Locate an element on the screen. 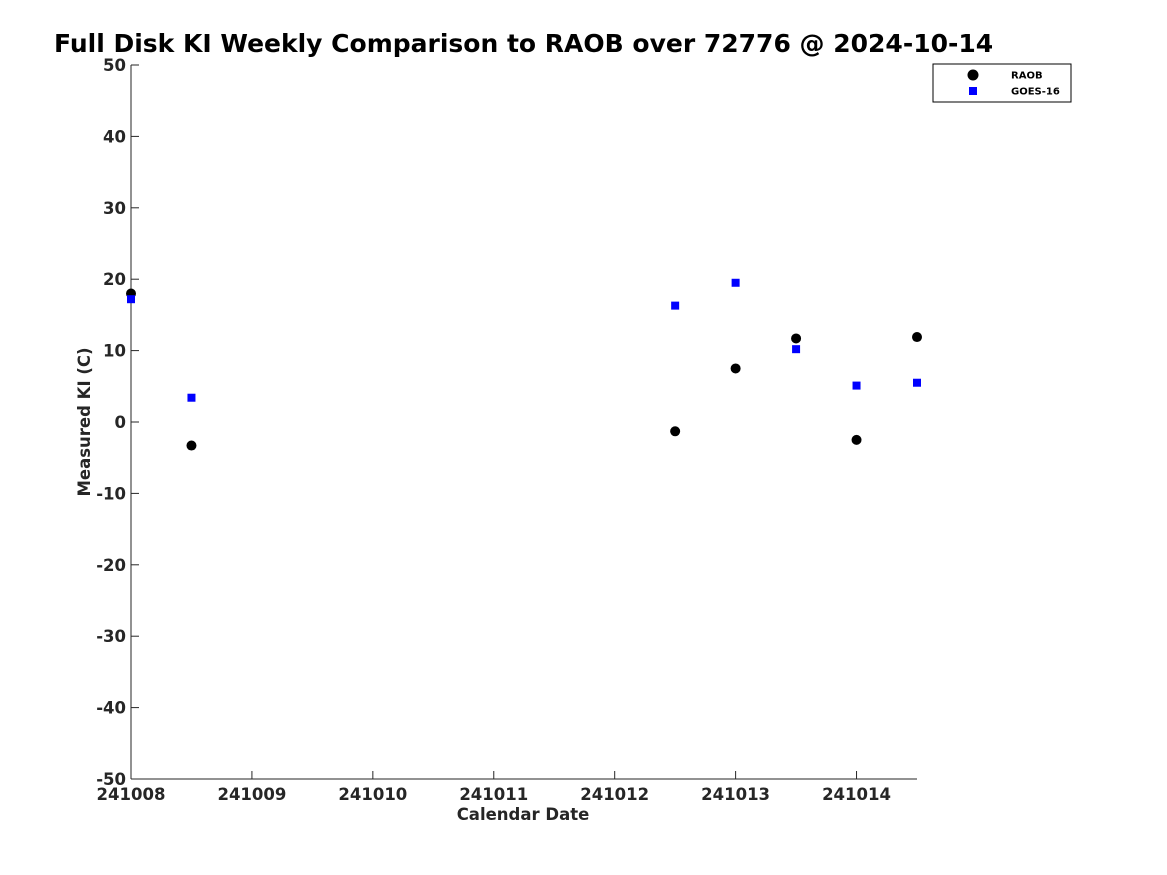  legend: RAOB GOES-16 is located at coordinates (1002, 83).